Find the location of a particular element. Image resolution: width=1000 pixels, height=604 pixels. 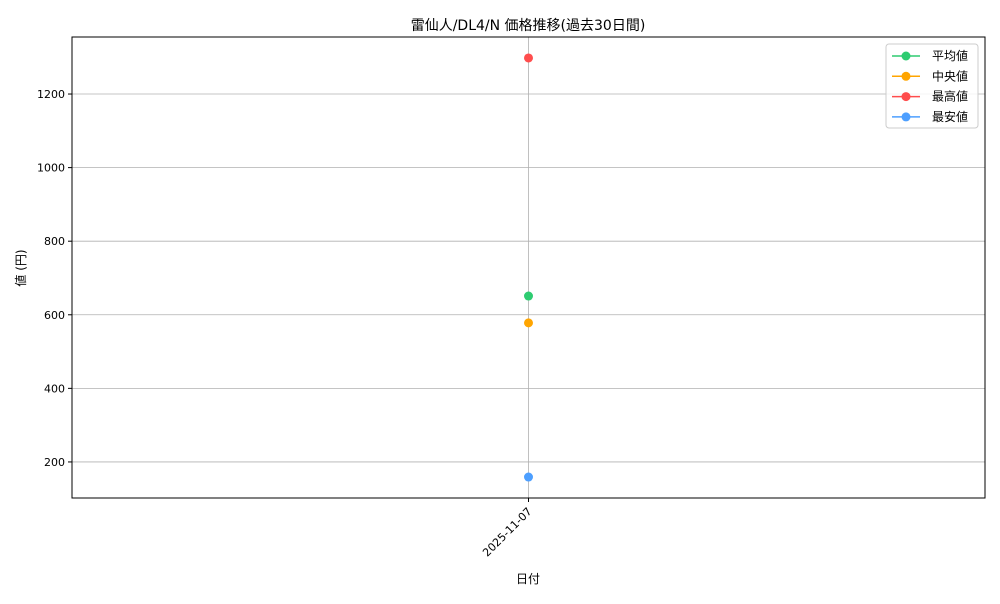

legend is located at coordinates (932, 86).